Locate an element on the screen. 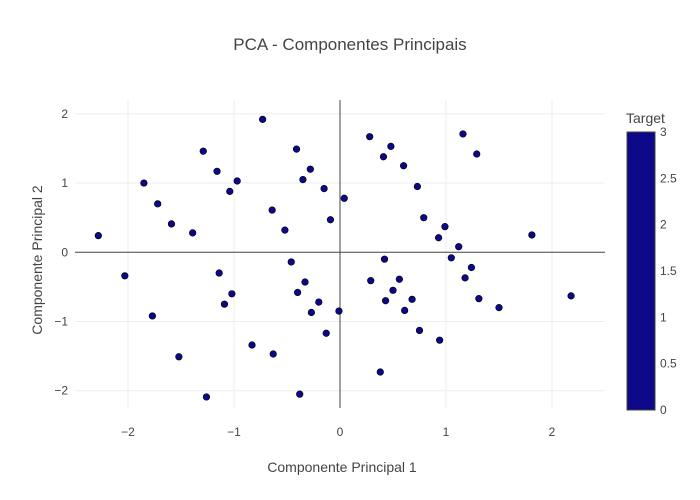 The width and height of the screenshot is (700, 500). x-tick-label: 0 is located at coordinates (340, 432).